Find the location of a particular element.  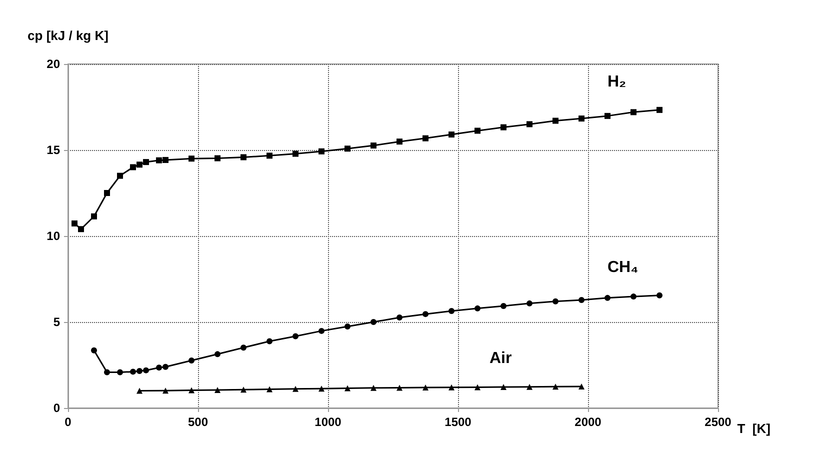

series-label: Air is located at coordinates (501, 358).